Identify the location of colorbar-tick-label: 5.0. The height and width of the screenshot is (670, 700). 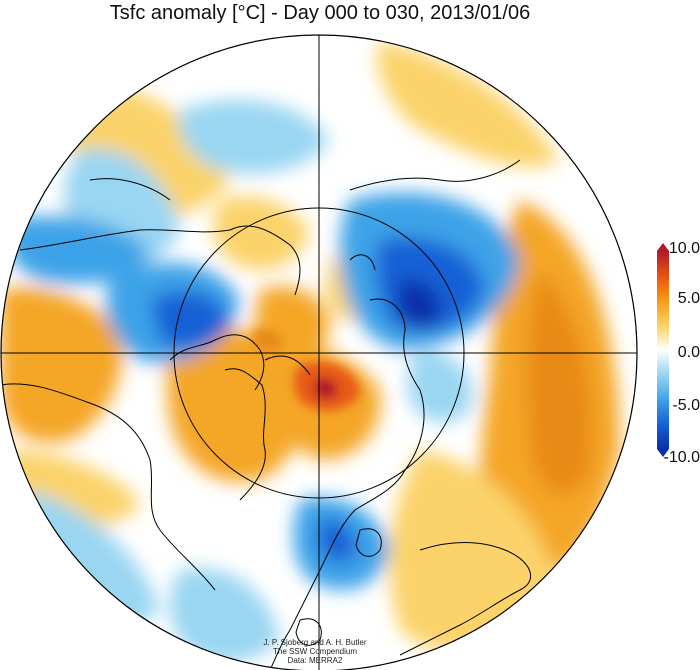
(688, 298).